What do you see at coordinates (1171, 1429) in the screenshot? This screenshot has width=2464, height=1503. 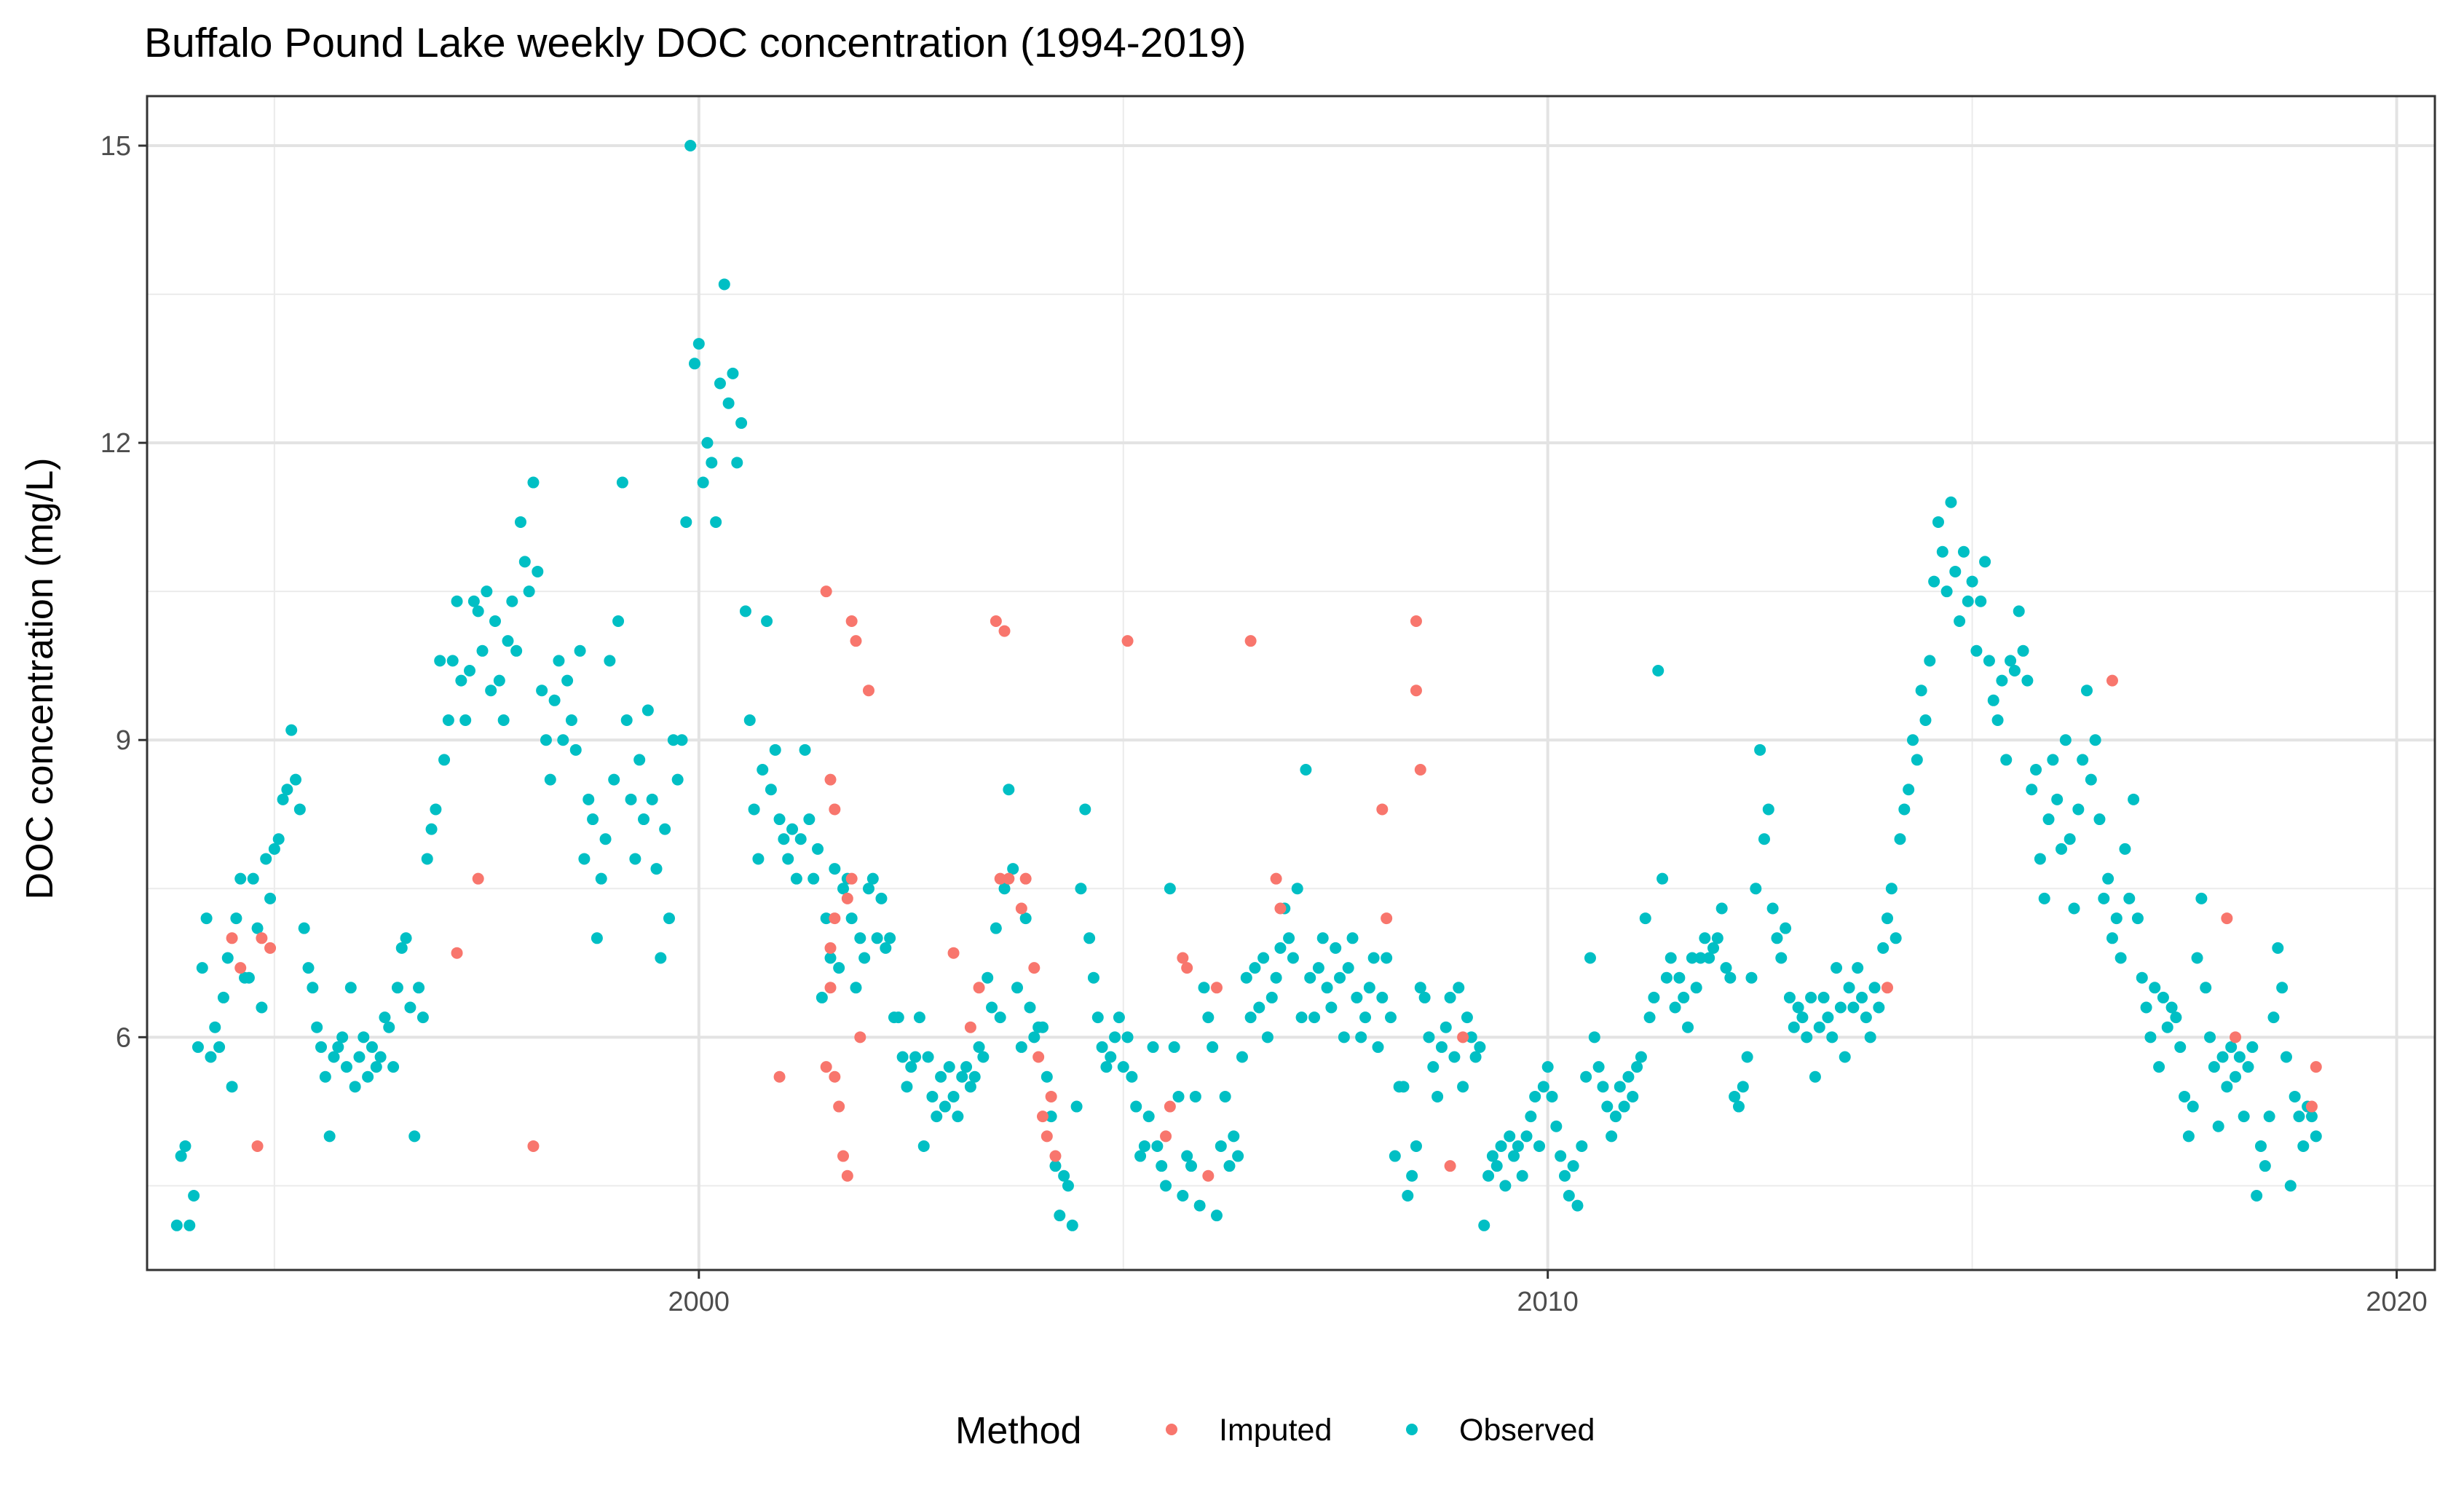 I see `legend-swatch-imputed` at bounding box center [1171, 1429].